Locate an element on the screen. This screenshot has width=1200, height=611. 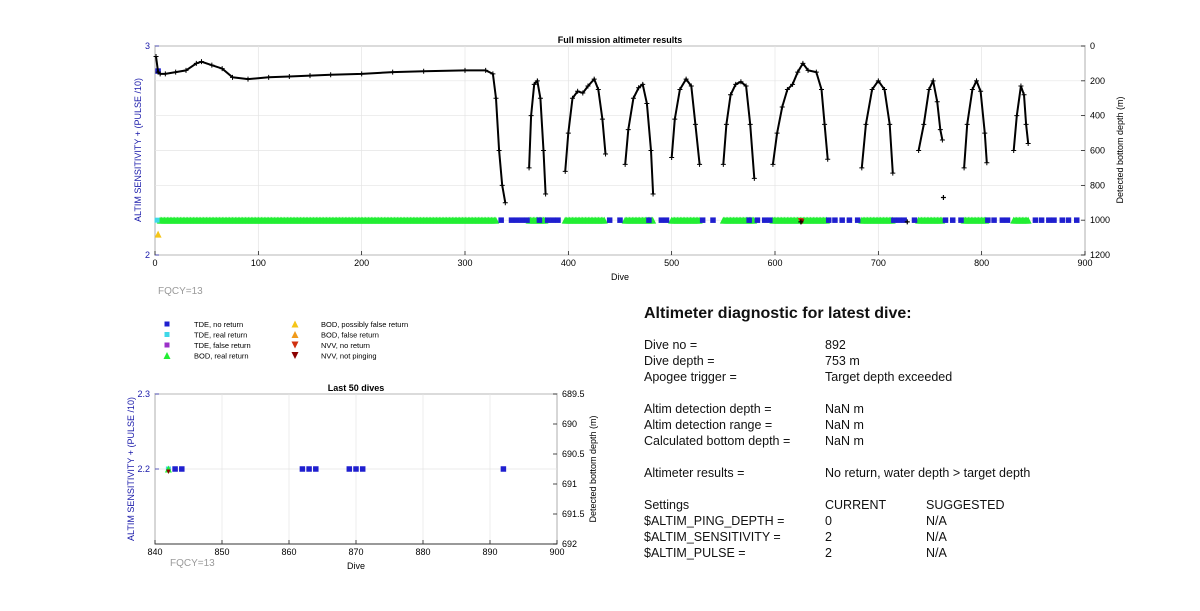
bottom-left-y-tick-label: 2.3 is located at coordinates (143, 394).